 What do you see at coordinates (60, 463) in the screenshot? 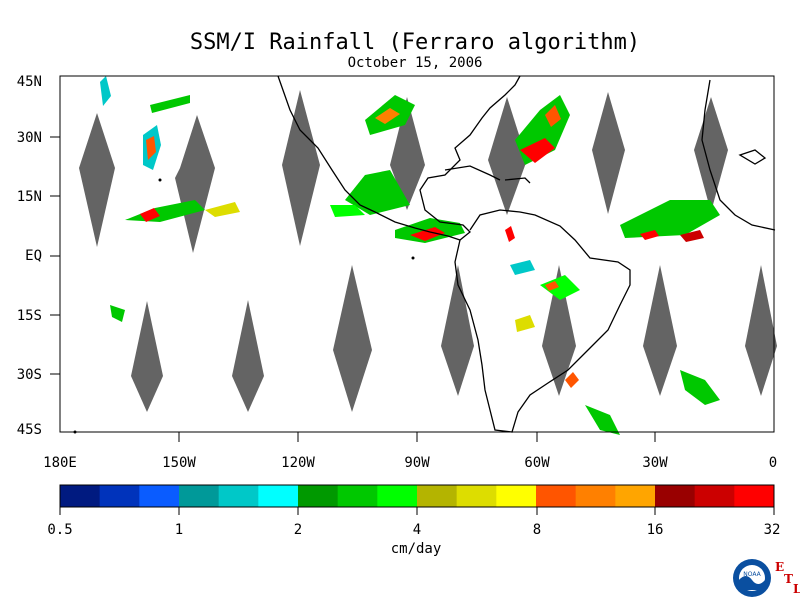
I see `lon-label-180e: 180E` at bounding box center [60, 463].